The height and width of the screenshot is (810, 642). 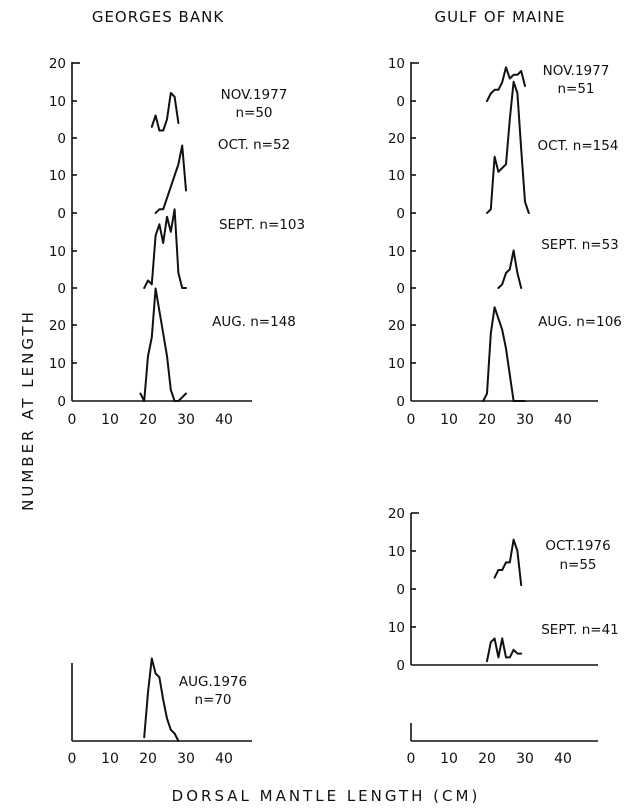 What do you see at coordinates (28, 410) in the screenshot?
I see `y-axis-title: NUMBER AT LENGTH` at bounding box center [28, 410].